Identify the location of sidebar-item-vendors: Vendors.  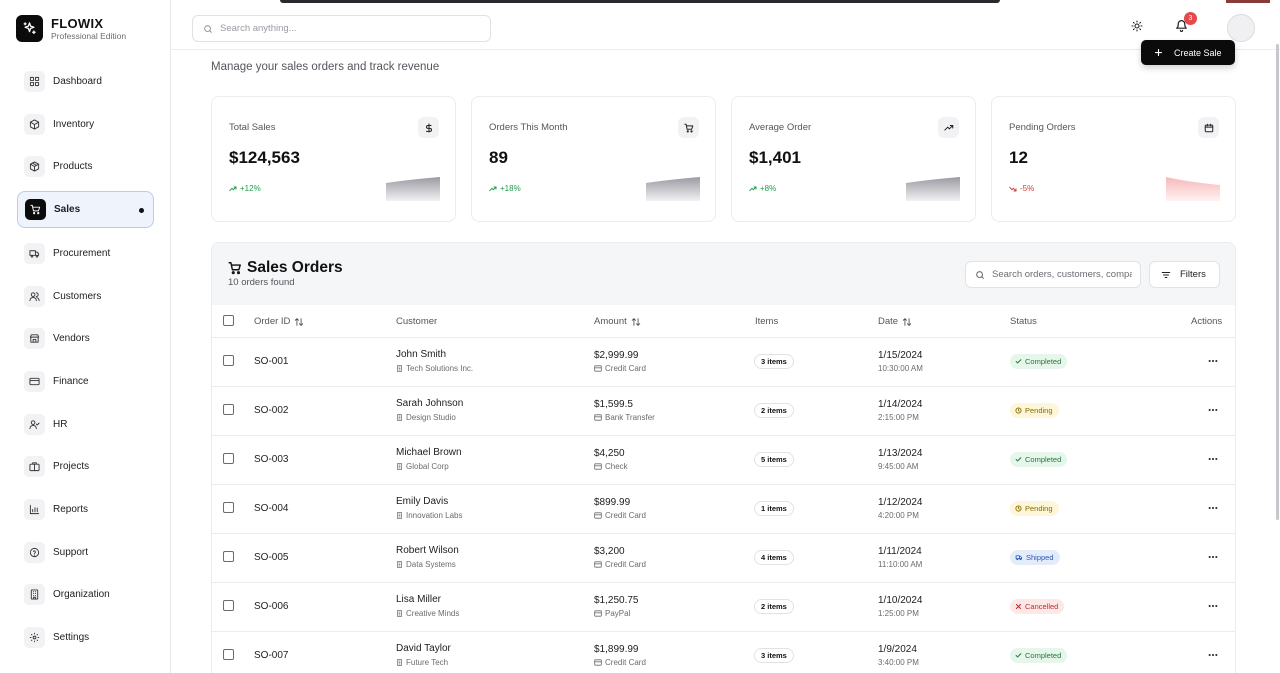
(85, 338).